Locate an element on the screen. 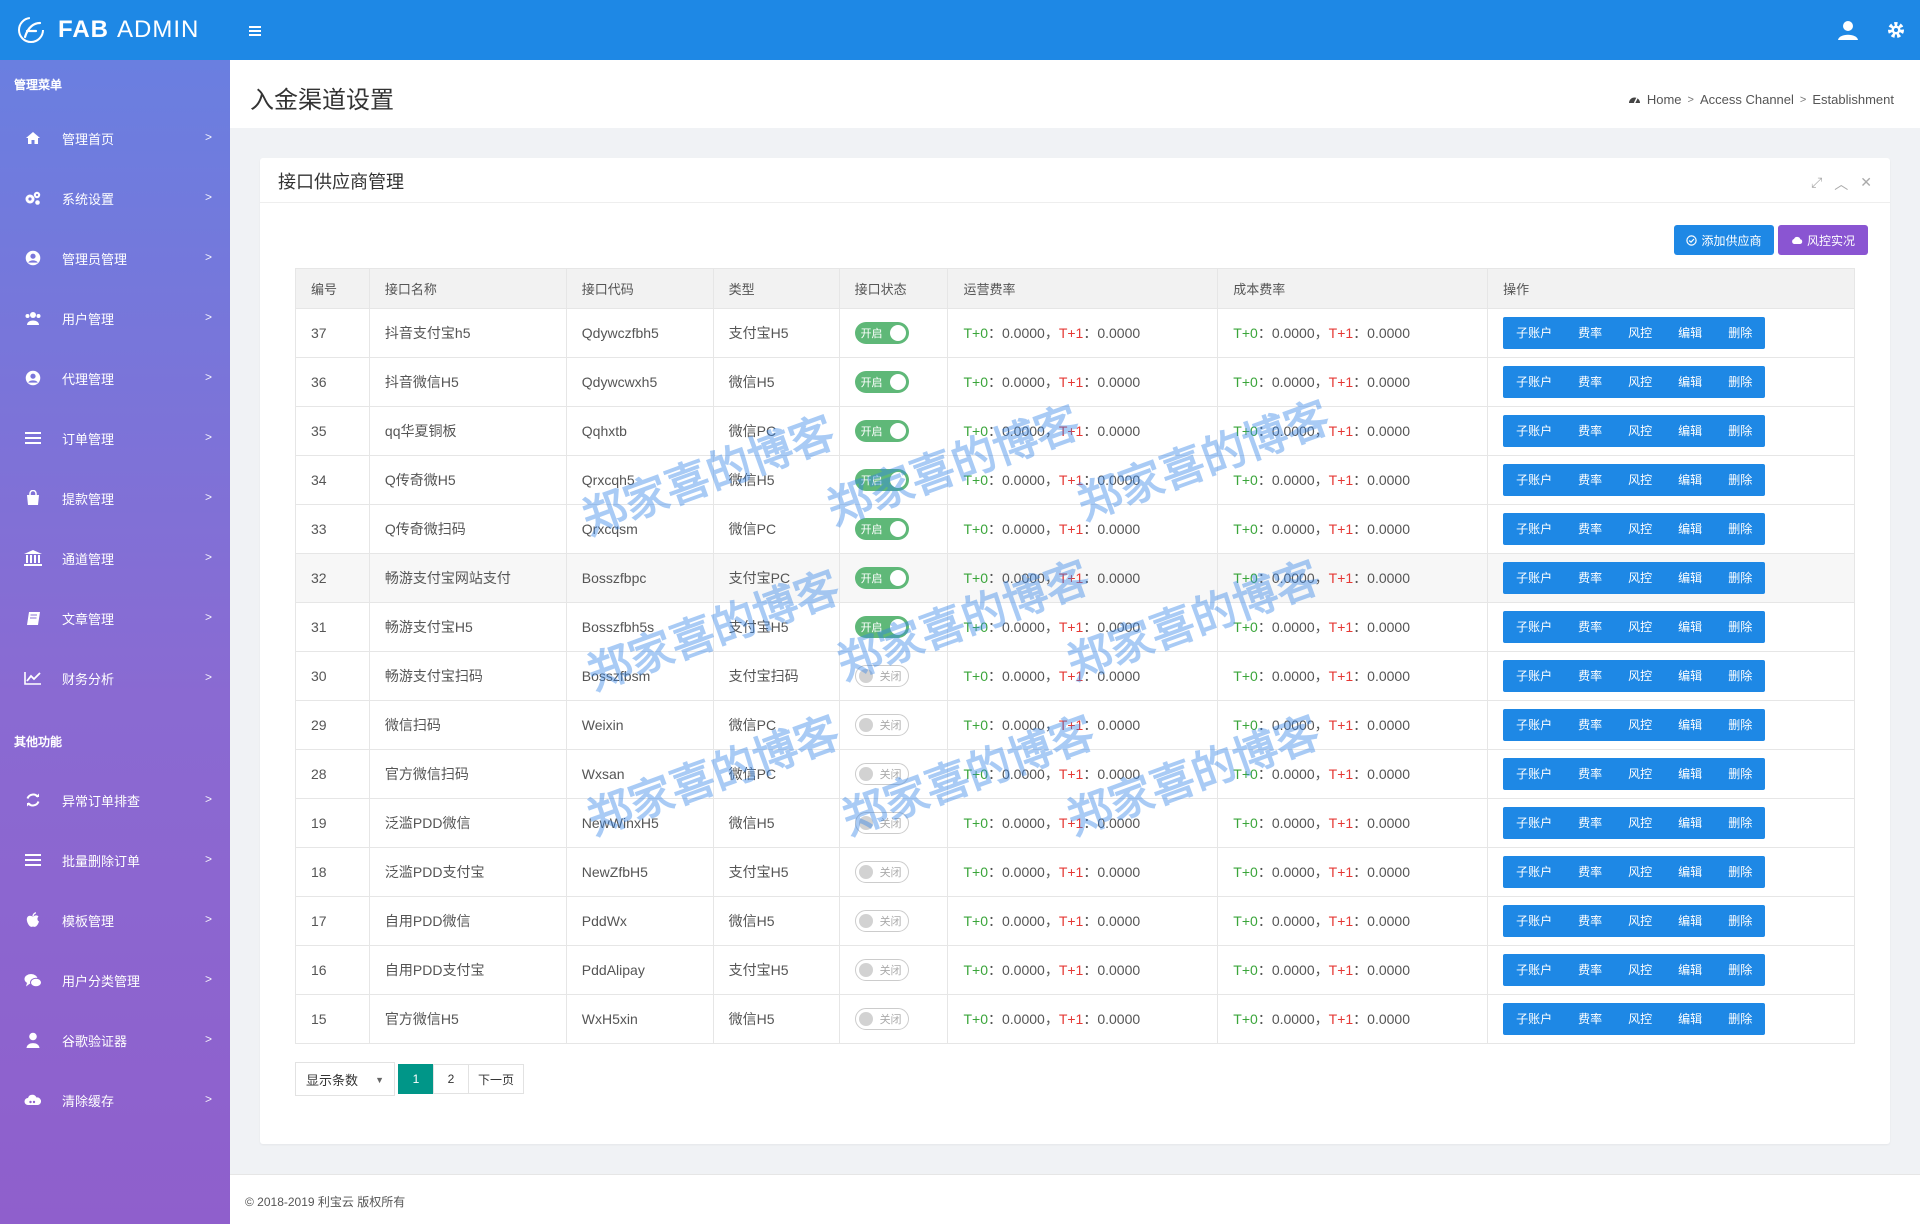  sidebar-item: 管理员管理 > is located at coordinates (115, 258).